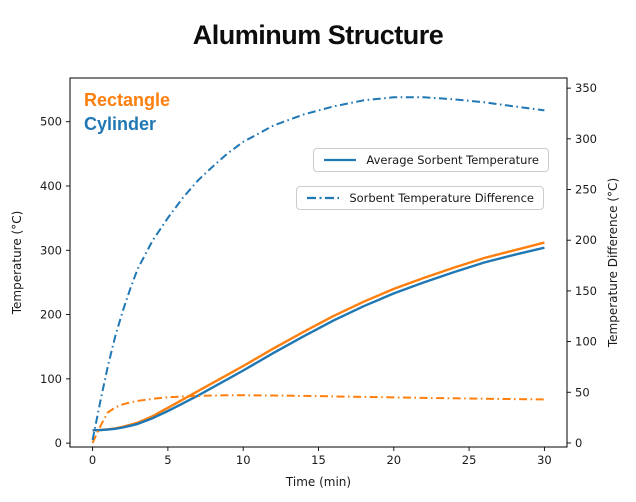  Describe the element at coordinates (578, 443) in the screenshot. I see `y-right-tick-label: 0` at that location.